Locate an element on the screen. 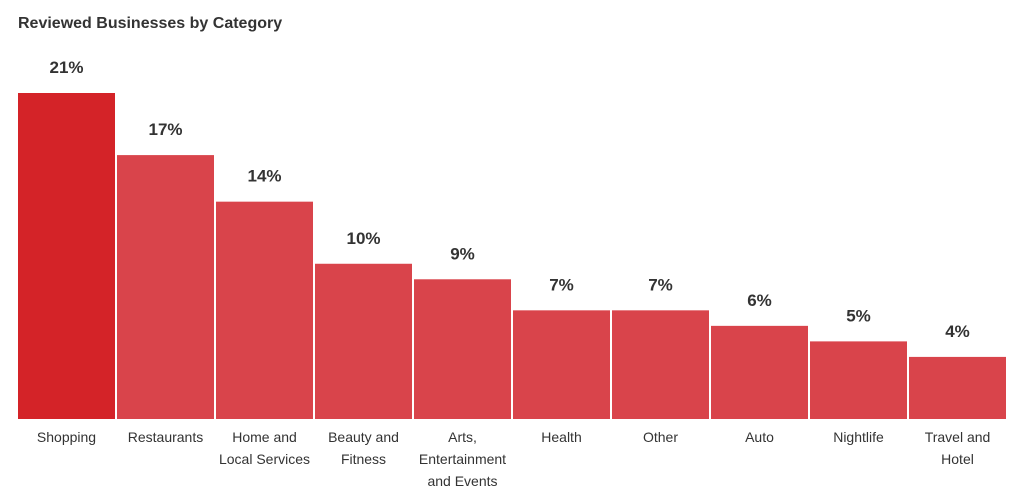 This screenshot has height=497, width=1024. category-label-5: Health is located at coordinates (561, 437).